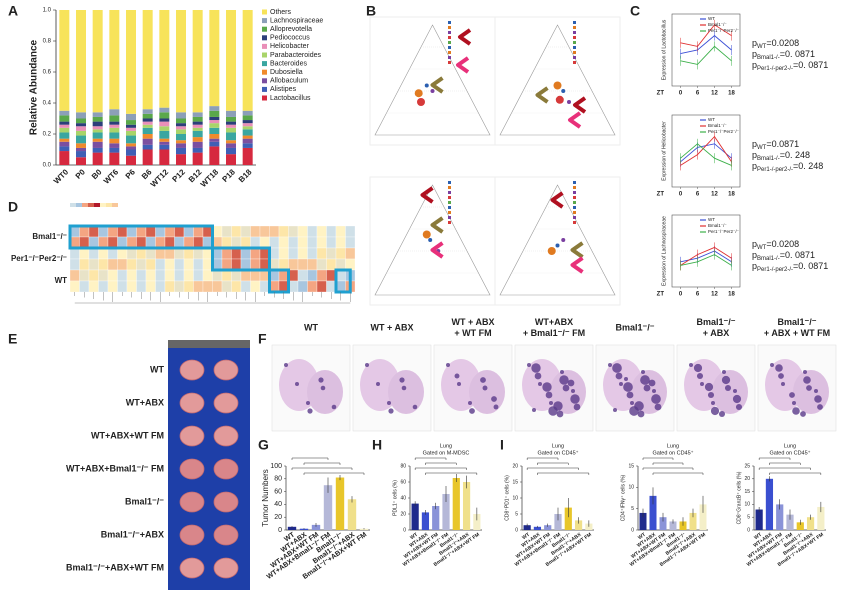  Describe the element at coordinates (664, 251) in the screenshot. I see `y-axis-label: Expression of Lachnospiraceae` at that location.